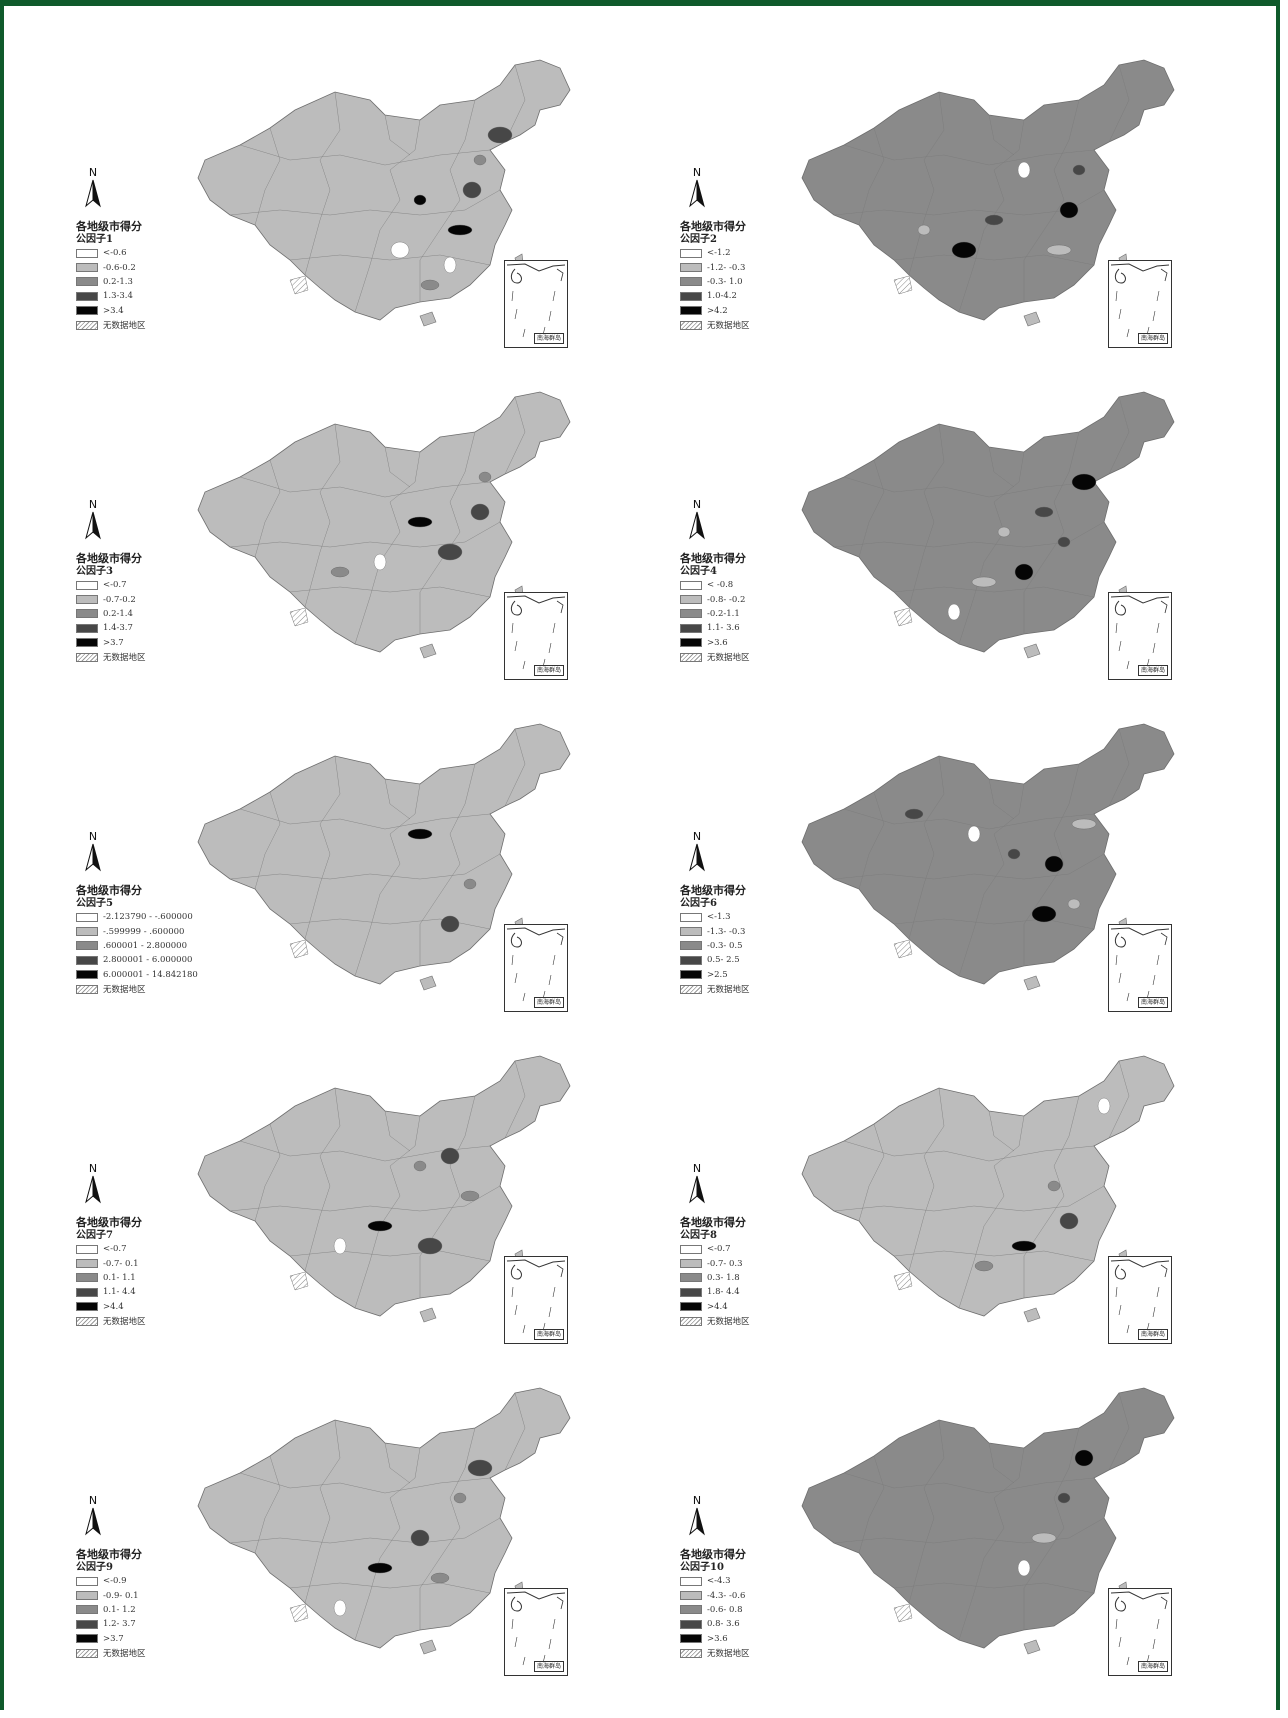 The image size is (1288, 1718). I want to click on factor-name: 公因子6, so click(698, 903).